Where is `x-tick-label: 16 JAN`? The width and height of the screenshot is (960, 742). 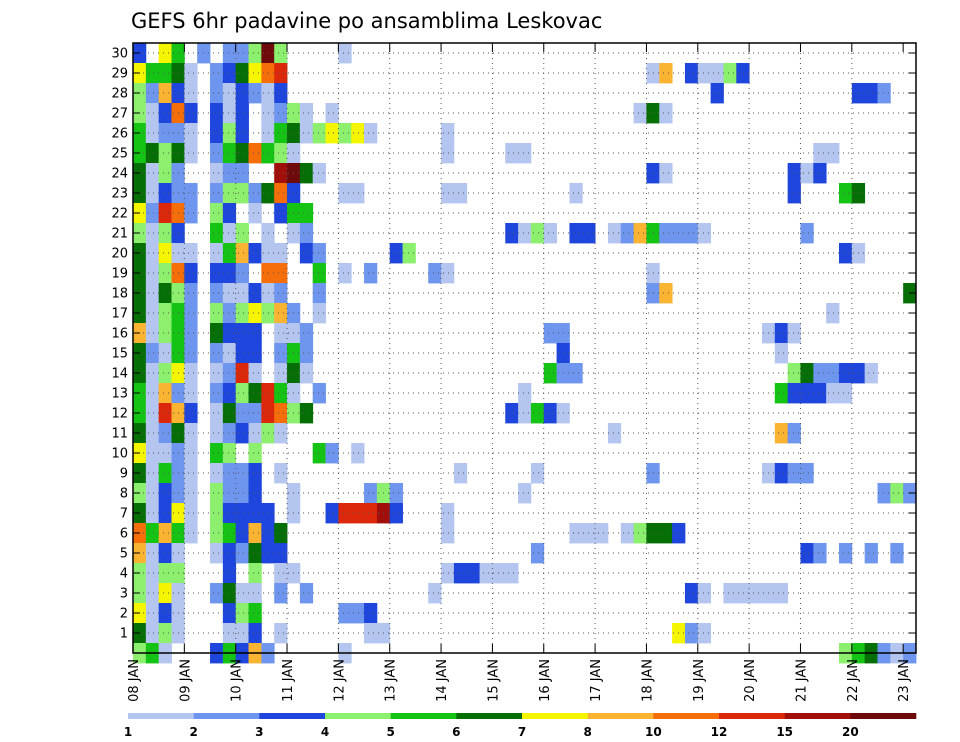
x-tick-label: 16 JAN is located at coordinates (545, 680).